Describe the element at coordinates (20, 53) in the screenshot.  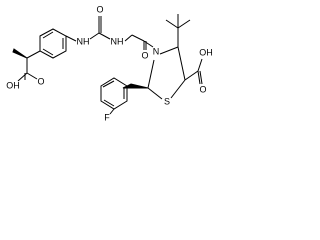
I see `wedge-bond` at that location.